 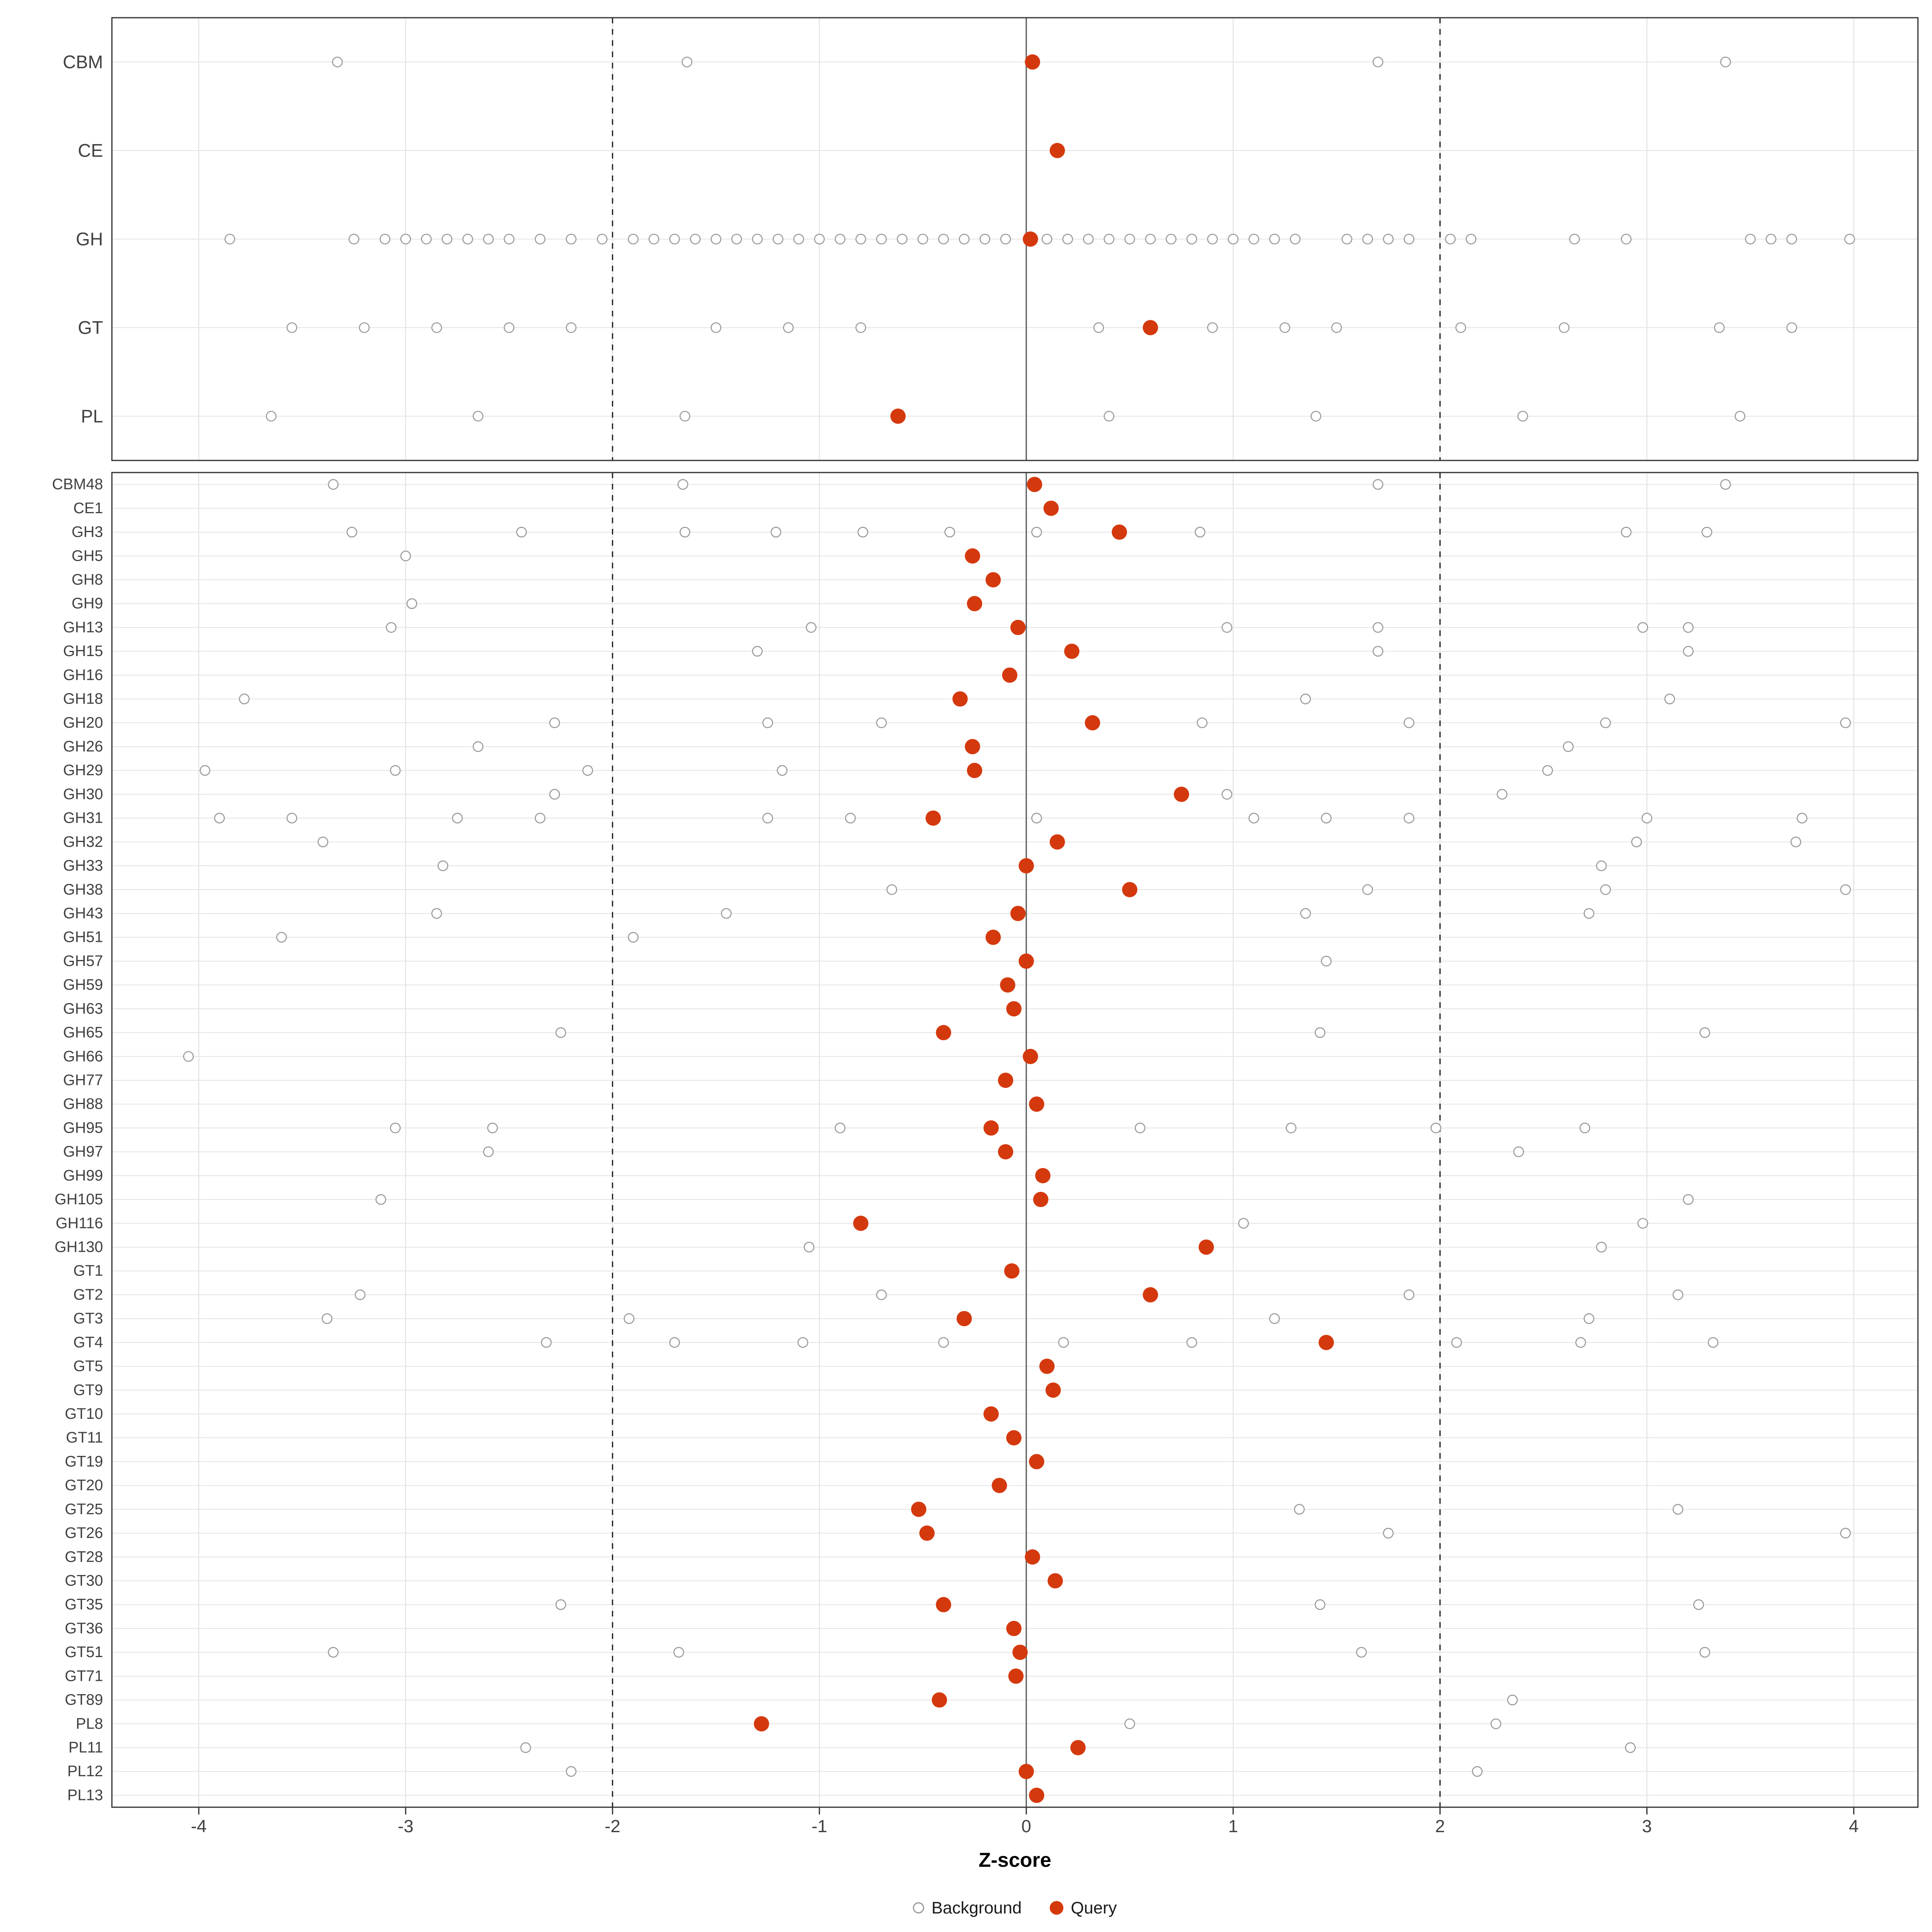 I want to click on row-label: GT11, so click(x=84, y=1437).